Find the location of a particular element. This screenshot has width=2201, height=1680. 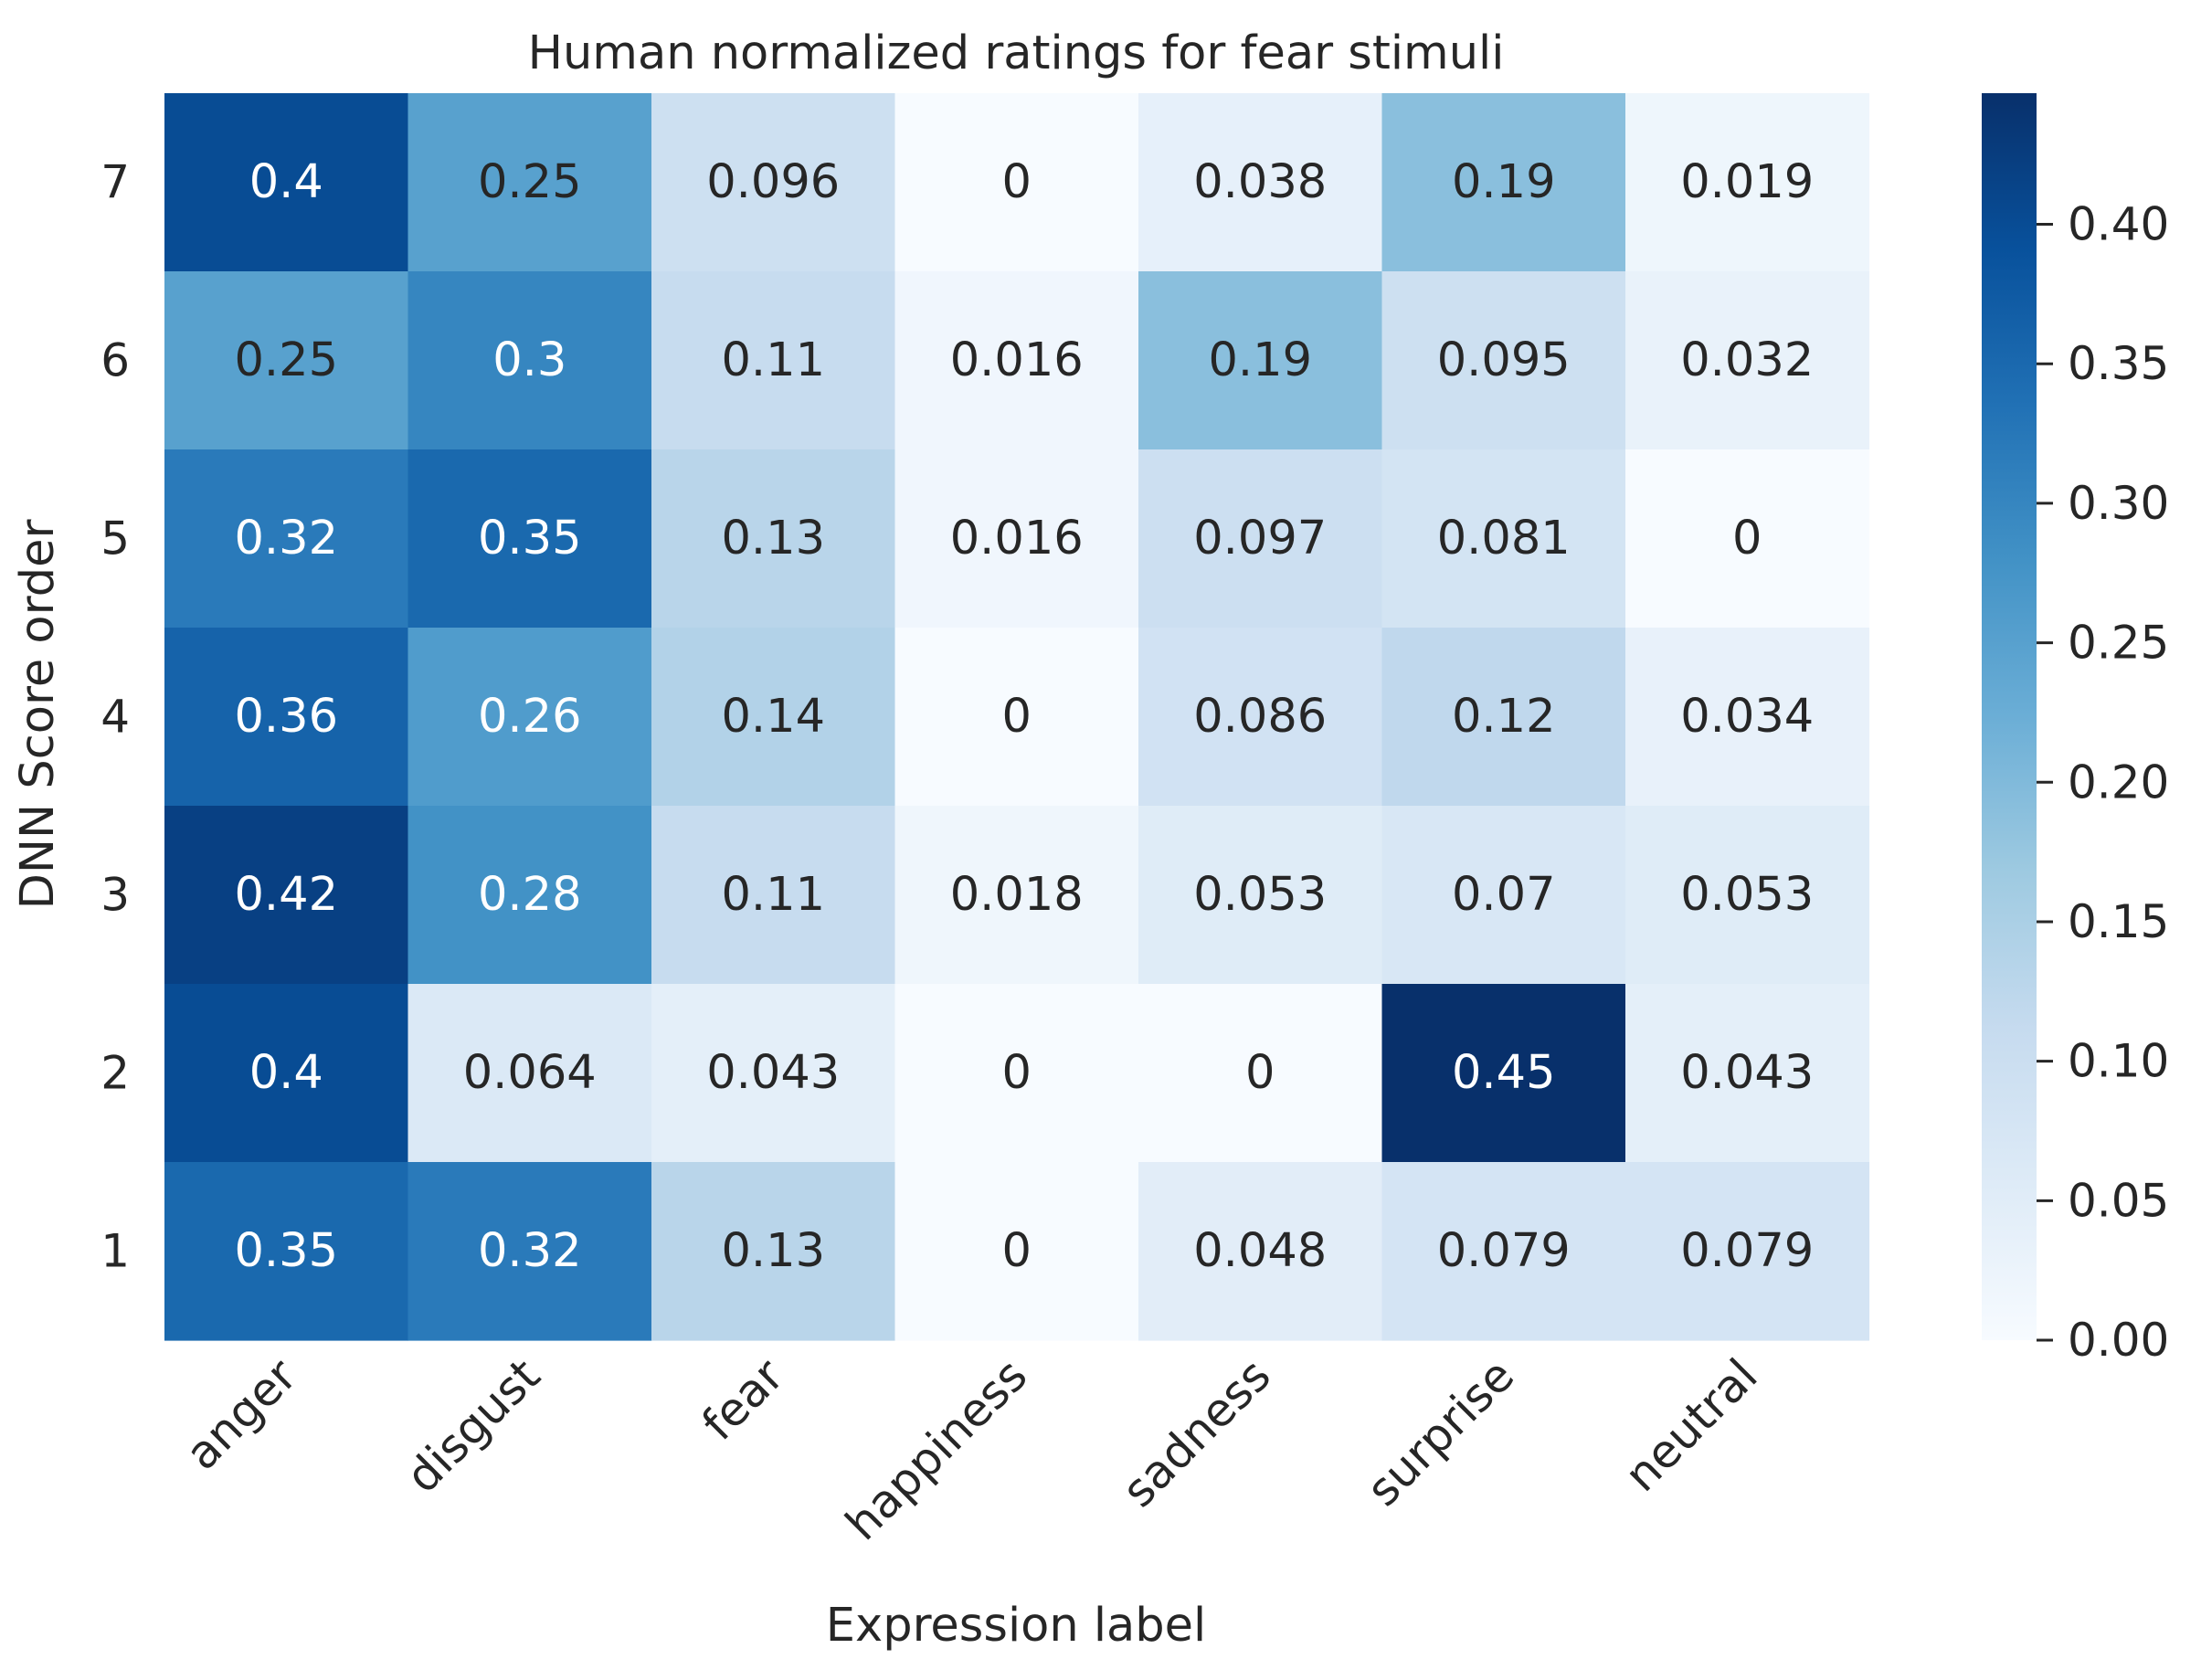

y-tick-label: 1 is located at coordinates (116, 1251).